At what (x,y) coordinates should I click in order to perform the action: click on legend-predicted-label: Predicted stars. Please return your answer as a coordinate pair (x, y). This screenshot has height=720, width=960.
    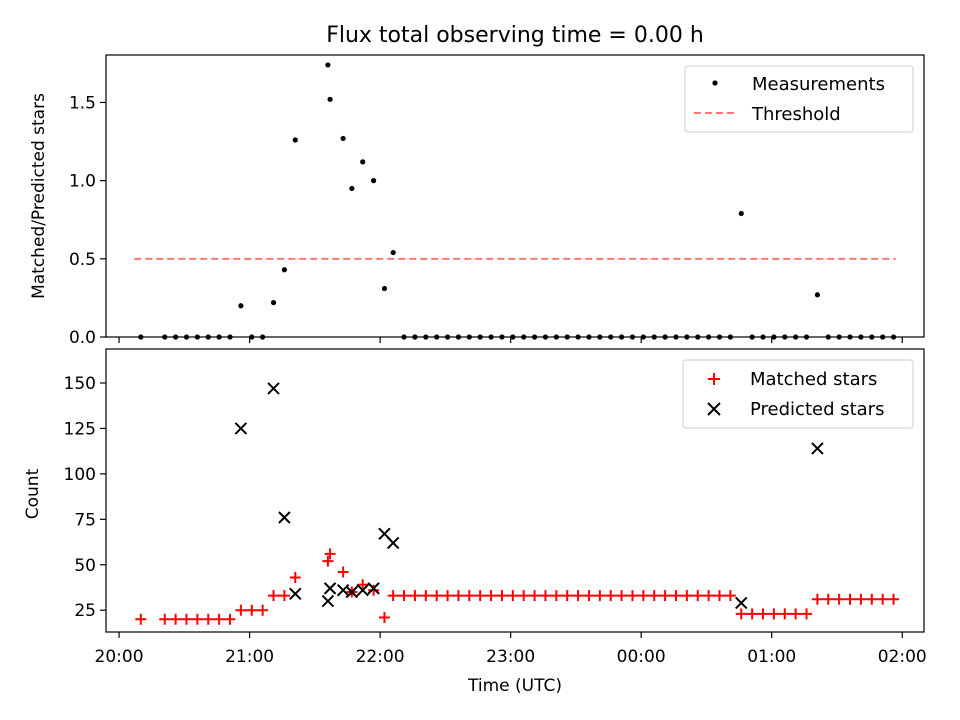
    Looking at the image, I should click on (817, 409).